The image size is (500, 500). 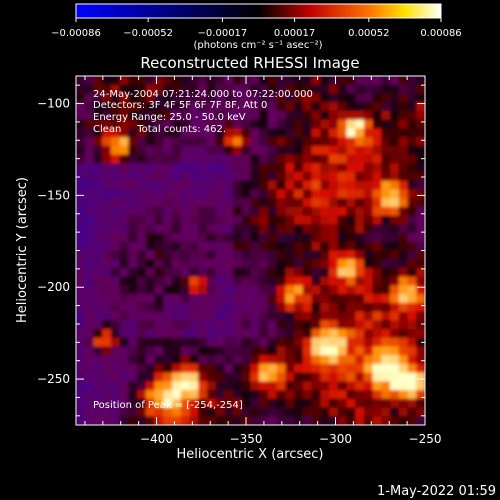 I want to click on annotation-method: Clean Total counts: 462., so click(x=159, y=129).